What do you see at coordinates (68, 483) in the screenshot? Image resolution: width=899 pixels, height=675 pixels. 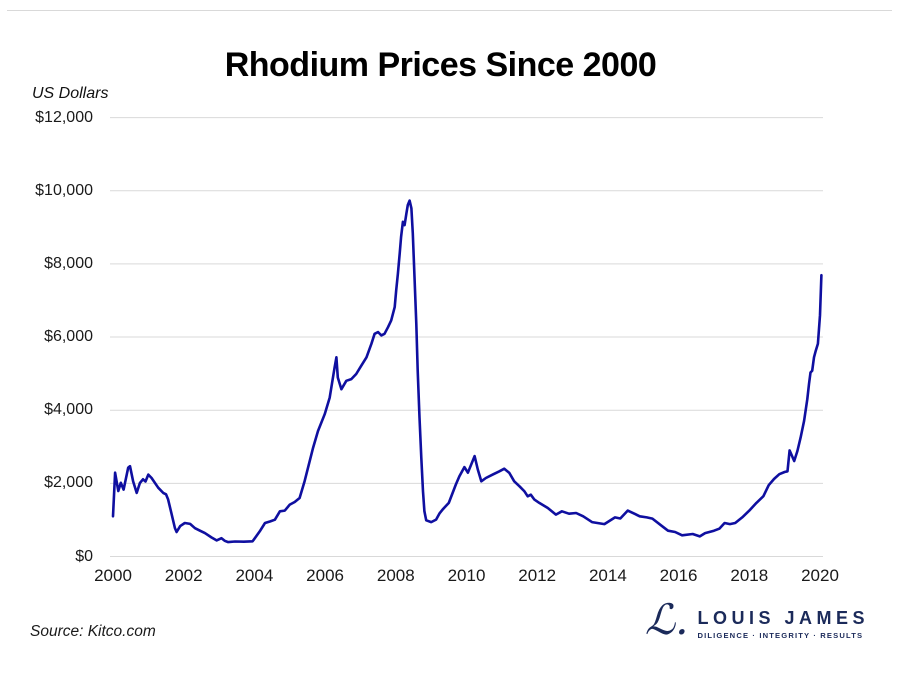 I see `y-tick-label: $2,000` at bounding box center [68, 483].